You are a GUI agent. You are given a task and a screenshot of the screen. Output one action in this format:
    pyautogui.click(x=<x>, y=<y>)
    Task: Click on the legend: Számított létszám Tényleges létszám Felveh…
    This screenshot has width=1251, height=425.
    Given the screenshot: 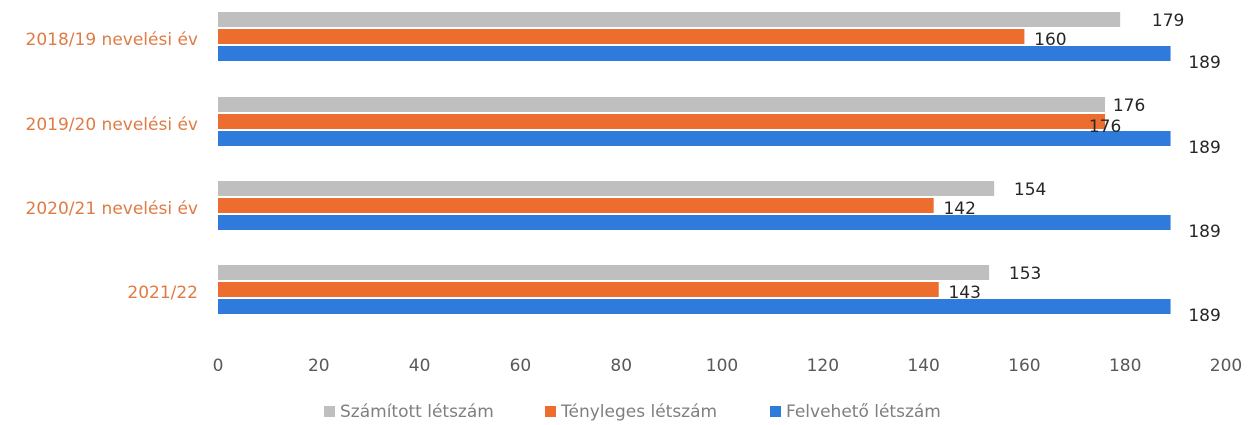 What is the action you would take?
    pyautogui.click(x=632, y=412)
    